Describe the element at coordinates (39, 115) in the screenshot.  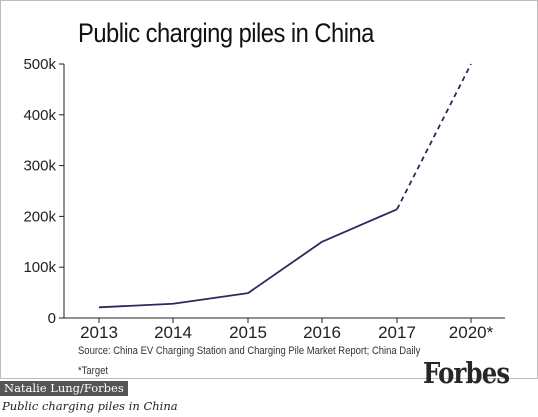
I see `y-tick-label: 400k` at that location.